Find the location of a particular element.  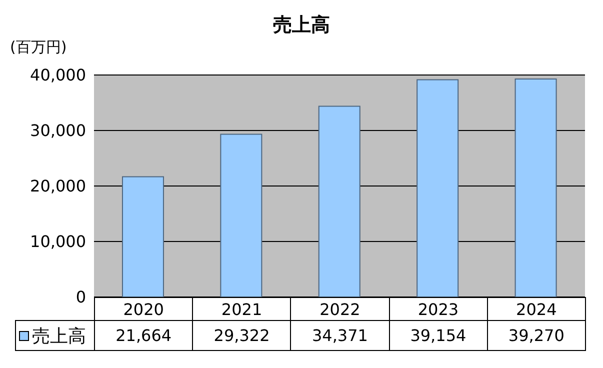

x-tick-label: 2020 is located at coordinates (144, 309).